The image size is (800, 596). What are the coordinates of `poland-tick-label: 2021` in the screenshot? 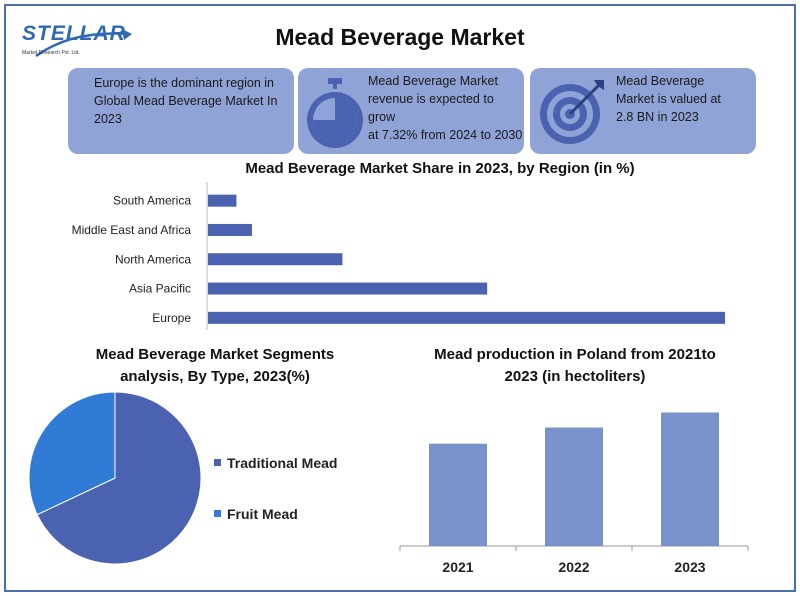 It's located at (457, 567).